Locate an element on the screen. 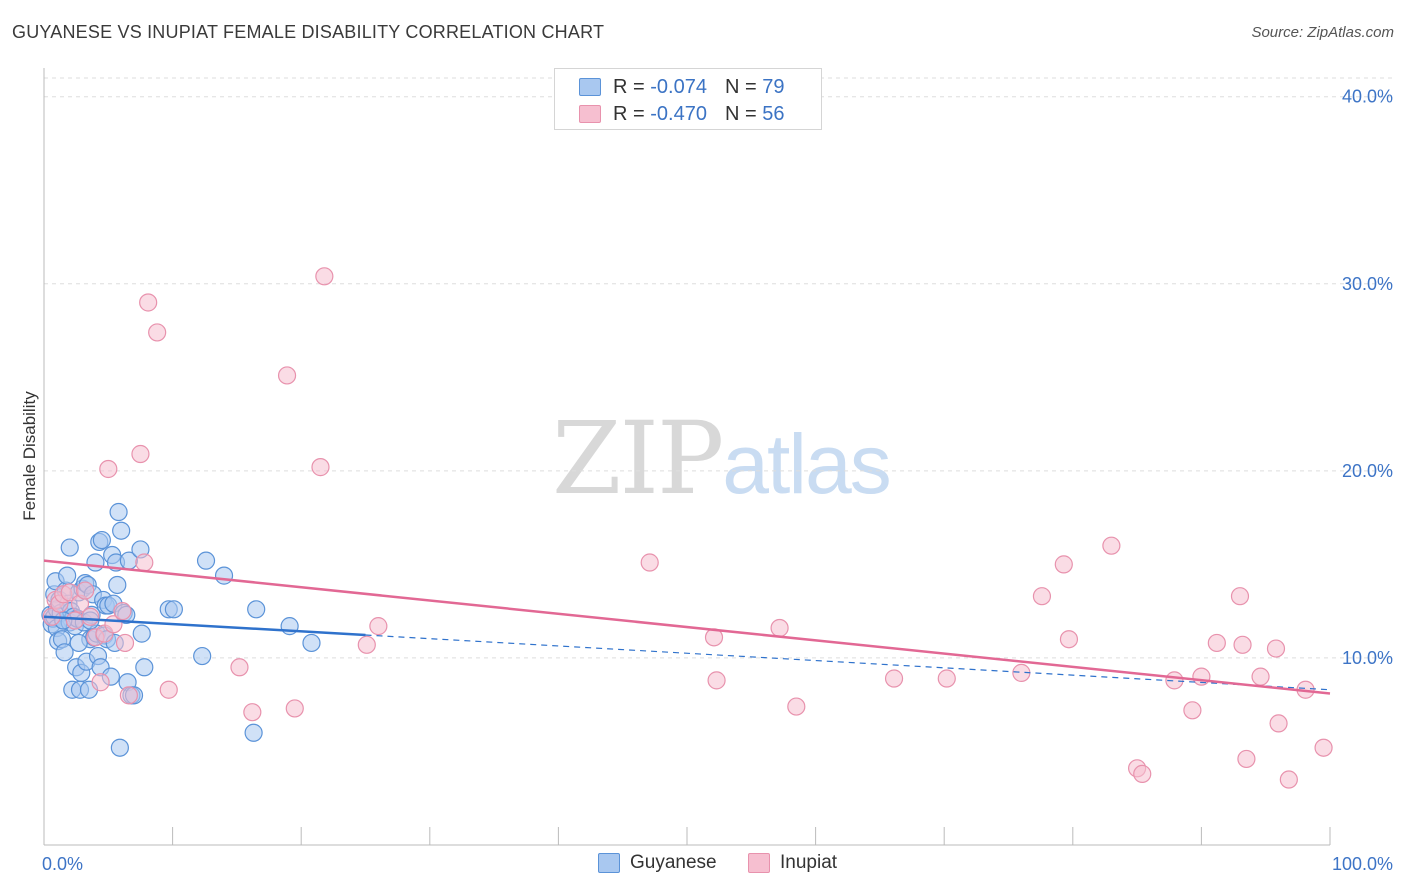 The width and height of the screenshot is (1406, 892). y-tick-label: 30.0% is located at coordinates (1367, 284).